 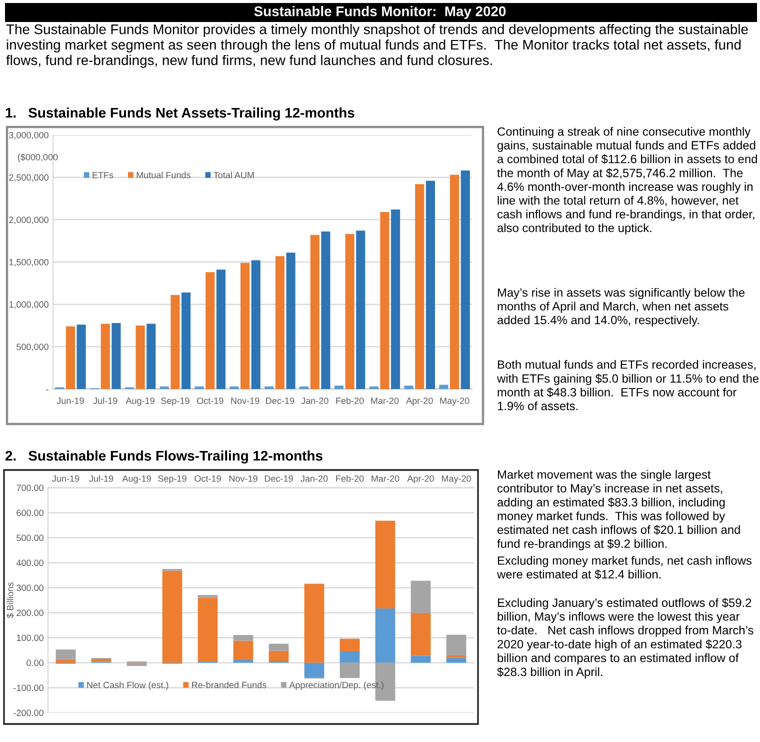 I want to click on y-tick-label: 1,500,000, so click(x=28, y=262).